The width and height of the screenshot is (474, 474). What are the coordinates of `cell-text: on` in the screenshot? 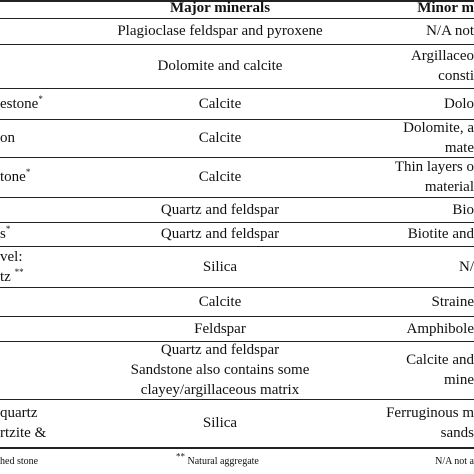 It's located at (7, 138).